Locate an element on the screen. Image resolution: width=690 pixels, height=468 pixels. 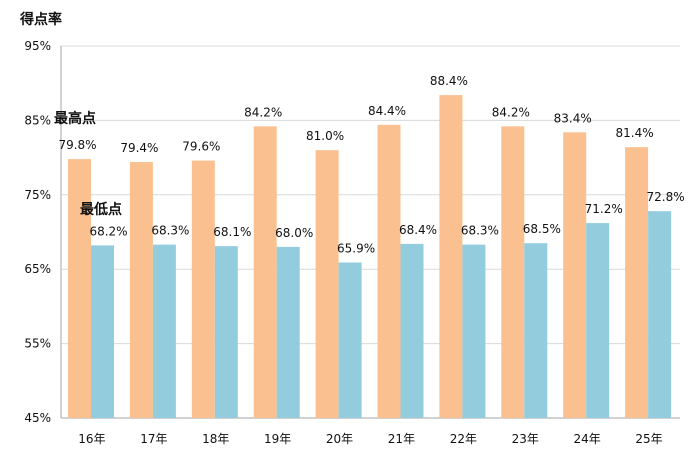
x-tick-label: 21年 is located at coordinates (401, 439).